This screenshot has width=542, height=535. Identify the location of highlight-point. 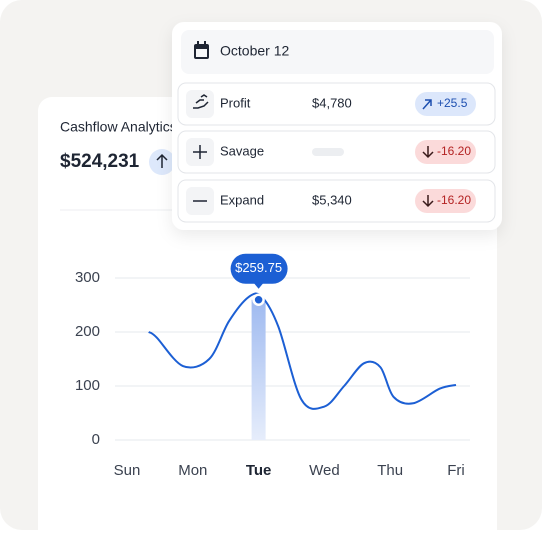
(258, 299).